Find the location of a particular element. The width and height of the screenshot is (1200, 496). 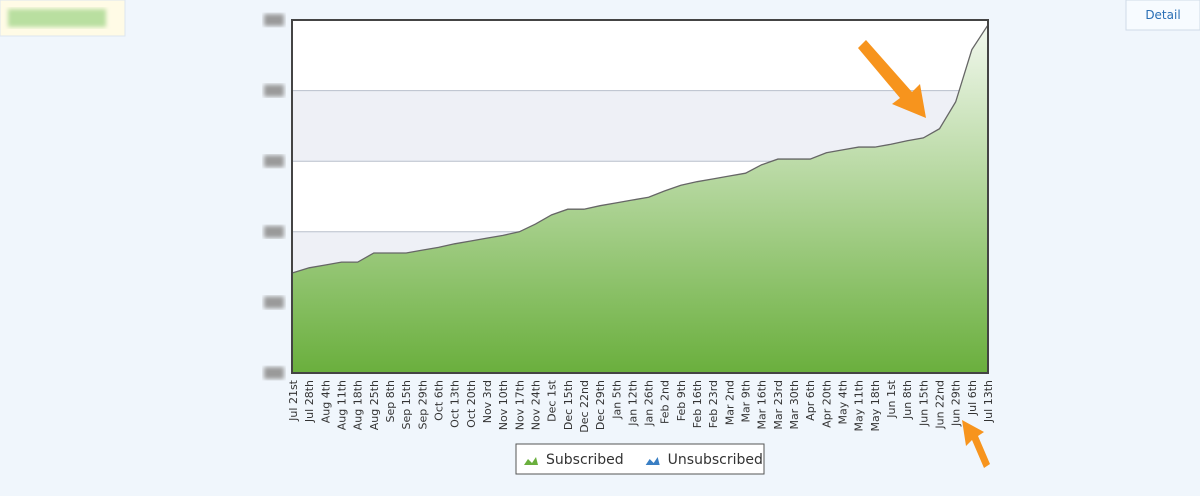

x-tick-label: Jun 8th is located at coordinates (907, 400).